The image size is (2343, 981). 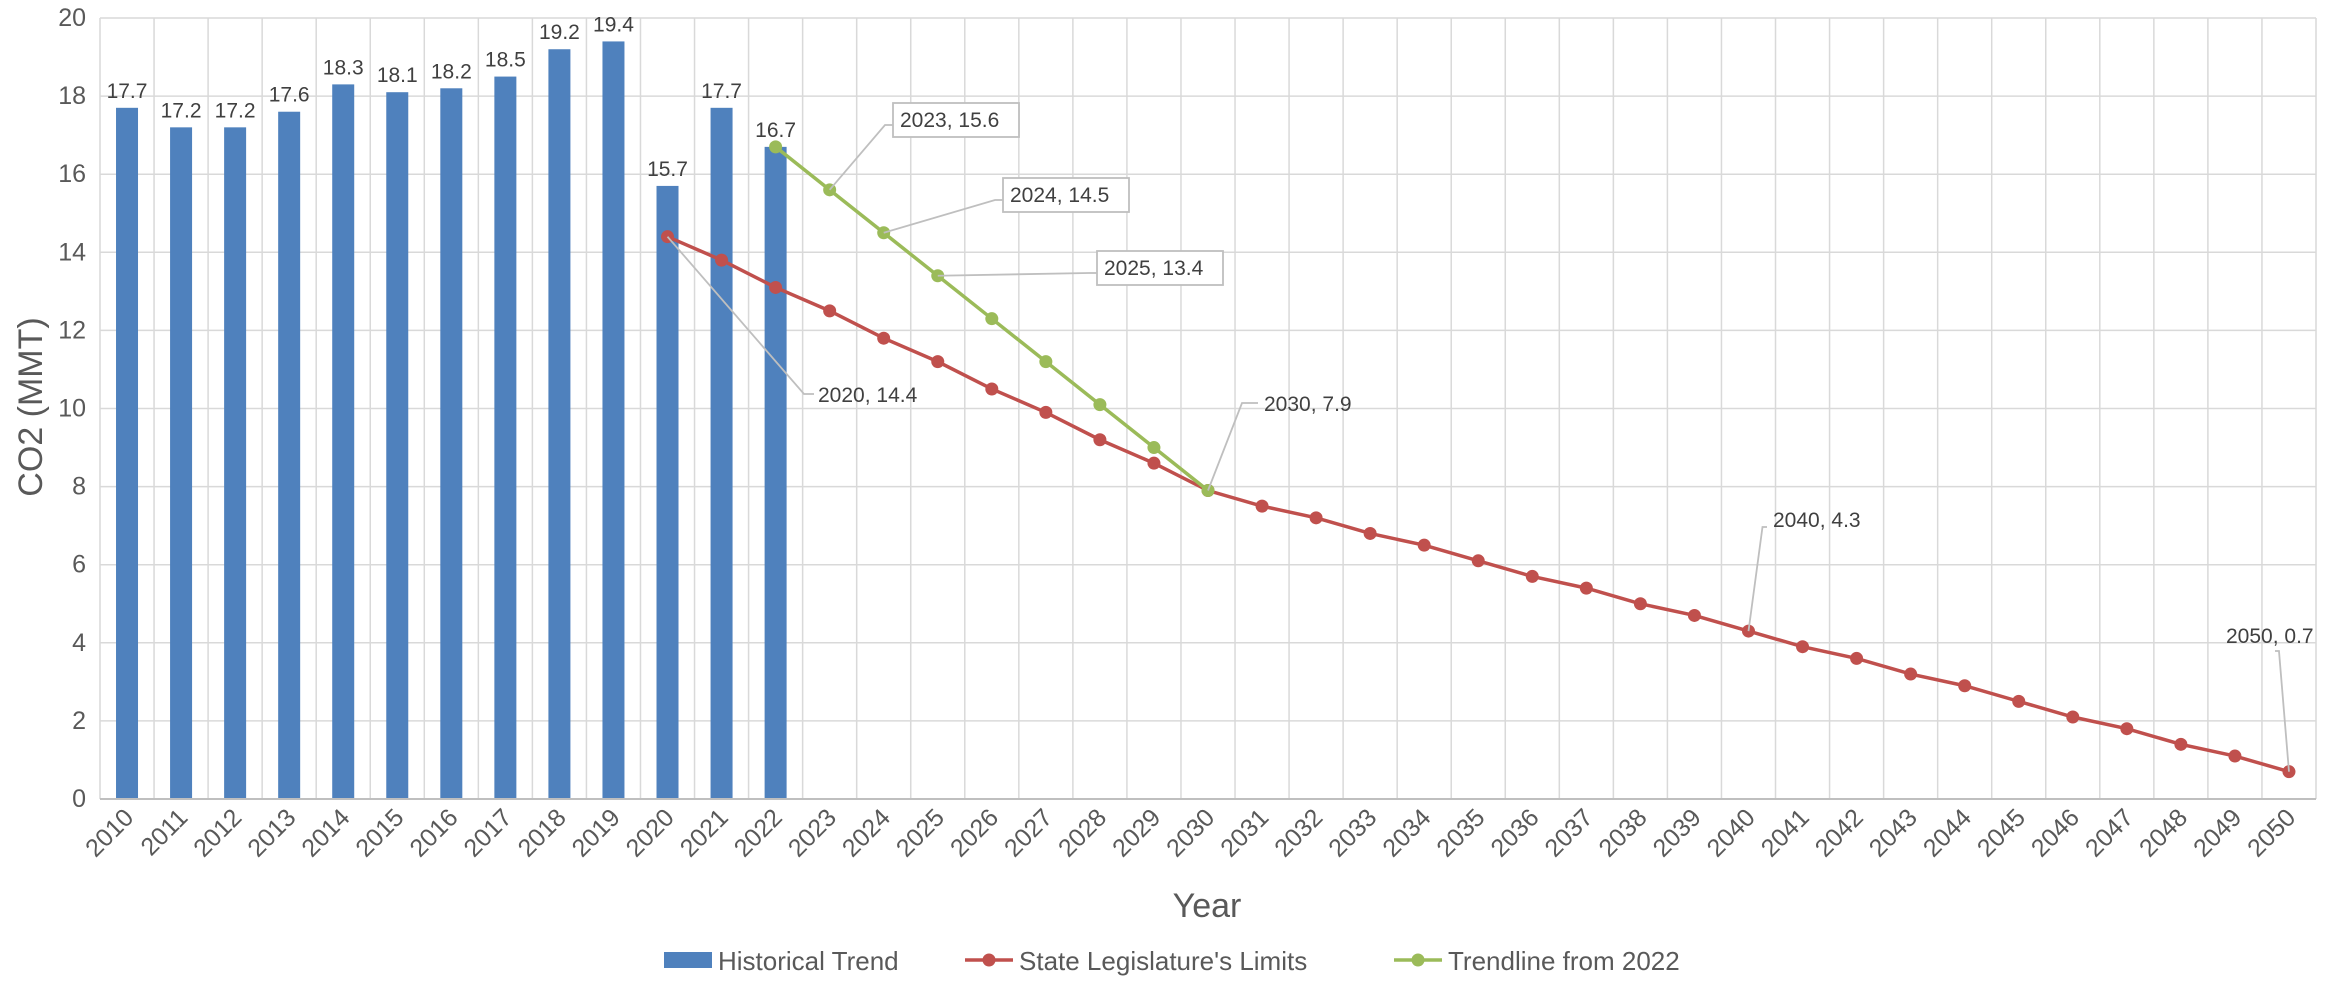 I want to click on y-tick-label: 20, so click(x=72, y=18).